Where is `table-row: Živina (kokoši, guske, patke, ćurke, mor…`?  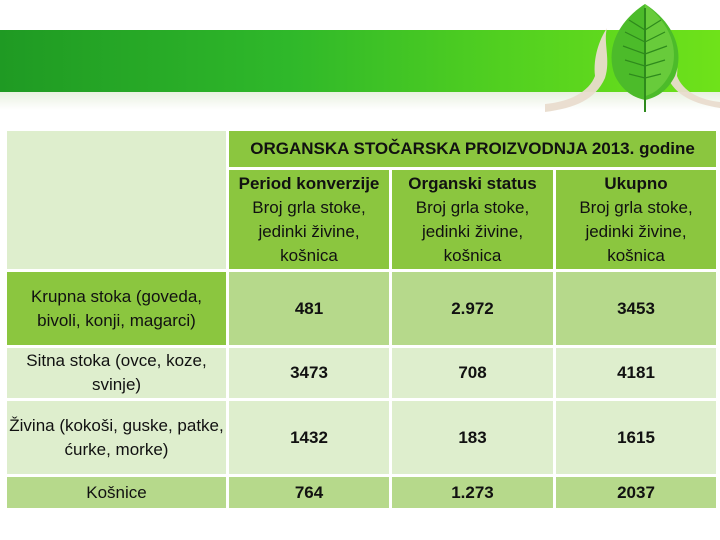 table-row: Živina (kokoši, guske, patke, ćurke, mor… is located at coordinates (362, 437).